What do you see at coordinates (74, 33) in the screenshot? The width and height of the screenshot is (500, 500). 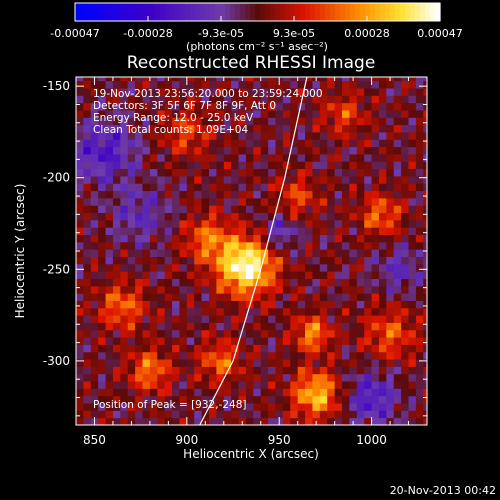 I see `colorbar-tick-label: -0.00047` at bounding box center [74, 33].